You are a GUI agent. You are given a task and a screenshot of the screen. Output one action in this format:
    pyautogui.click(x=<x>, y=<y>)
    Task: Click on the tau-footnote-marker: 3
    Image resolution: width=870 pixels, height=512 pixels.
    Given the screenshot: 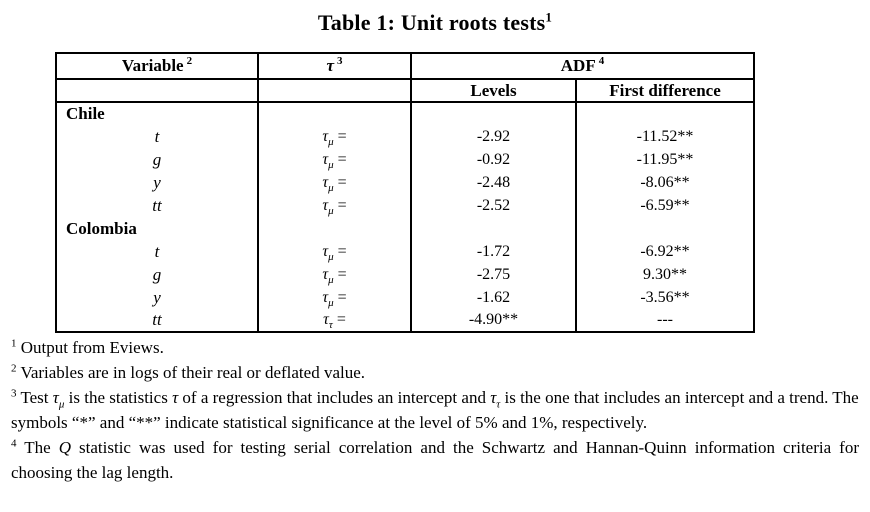 What is the action you would take?
    pyautogui.click(x=340, y=61)
    